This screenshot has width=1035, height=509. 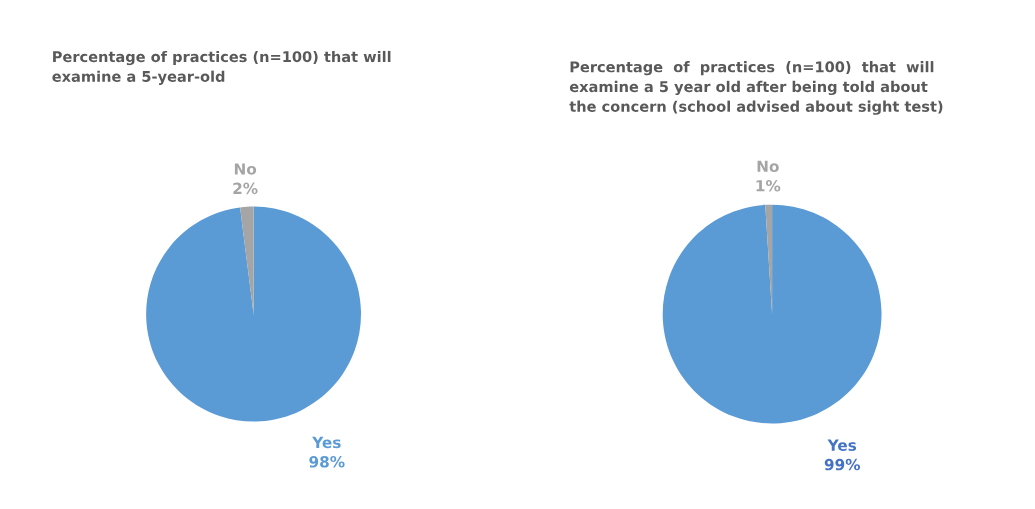 I want to click on data-label: 2%, so click(x=245, y=188).